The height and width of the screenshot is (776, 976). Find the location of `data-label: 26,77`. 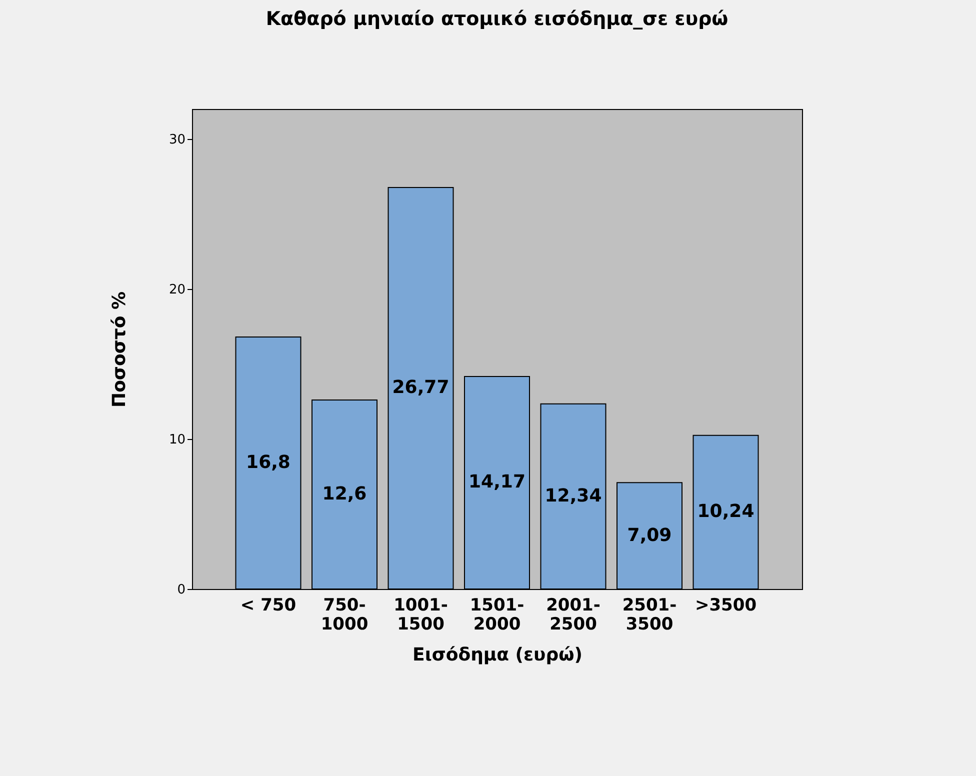

data-label: 26,77 is located at coordinates (421, 387).